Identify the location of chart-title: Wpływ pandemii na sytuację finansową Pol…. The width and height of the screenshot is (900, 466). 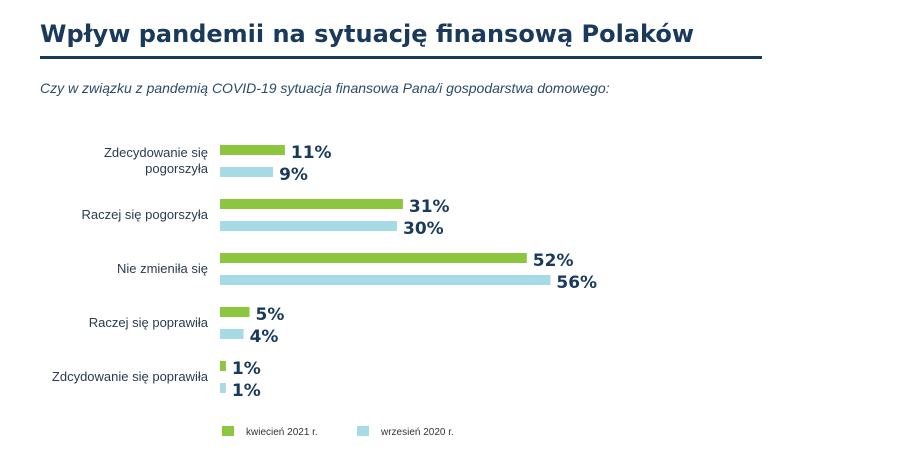
(367, 34).